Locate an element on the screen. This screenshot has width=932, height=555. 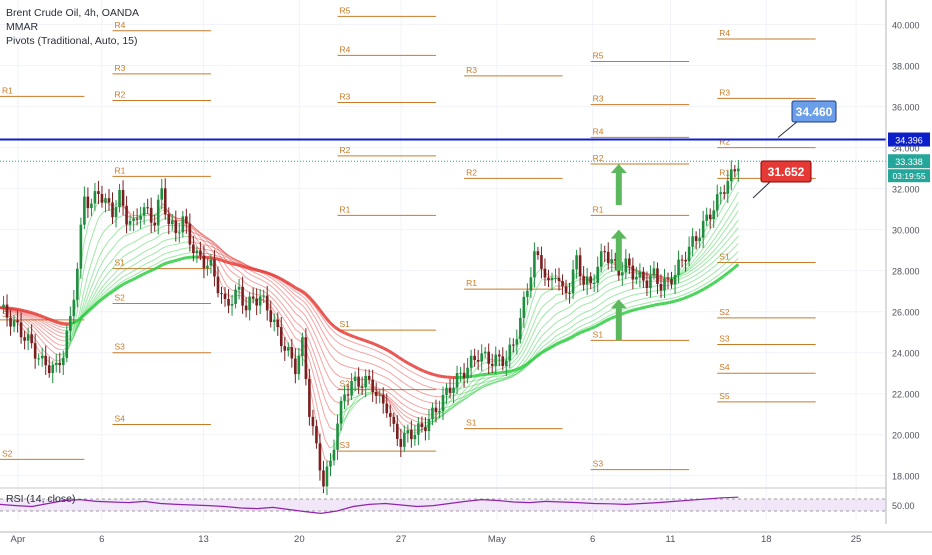
pivot-label-s5: S5 is located at coordinates (724, 396).